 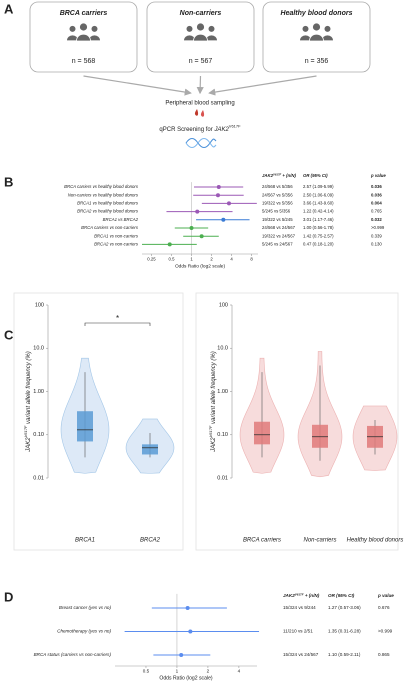 I want to click on header-suffix: + (n/N), so click(x=288, y=175).